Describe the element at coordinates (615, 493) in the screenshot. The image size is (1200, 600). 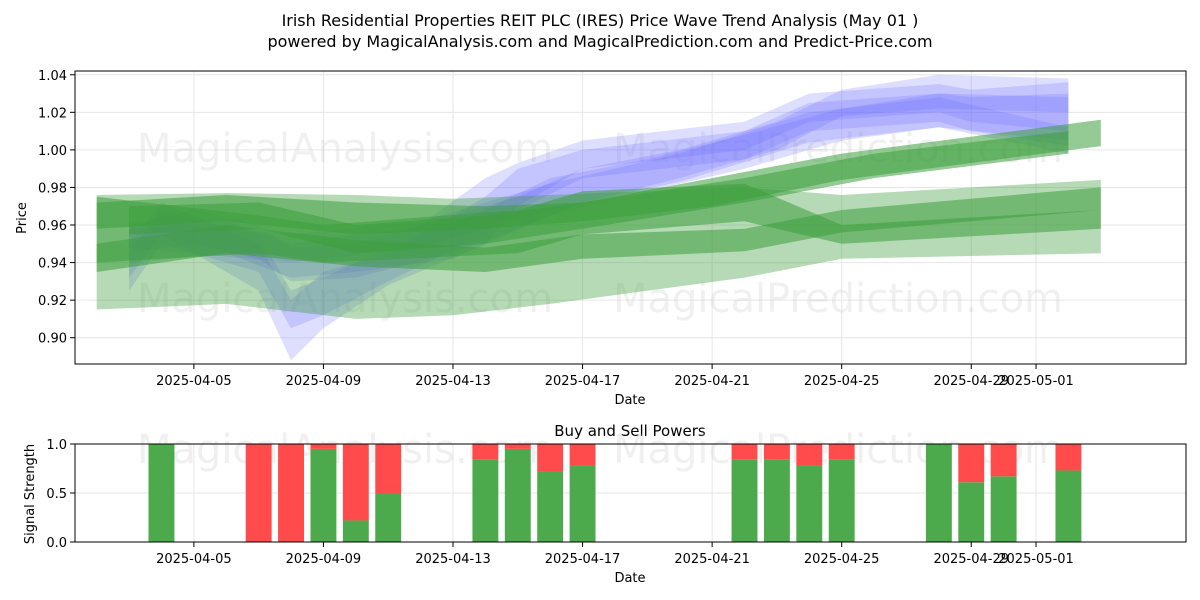
I see `signal-bars` at that location.